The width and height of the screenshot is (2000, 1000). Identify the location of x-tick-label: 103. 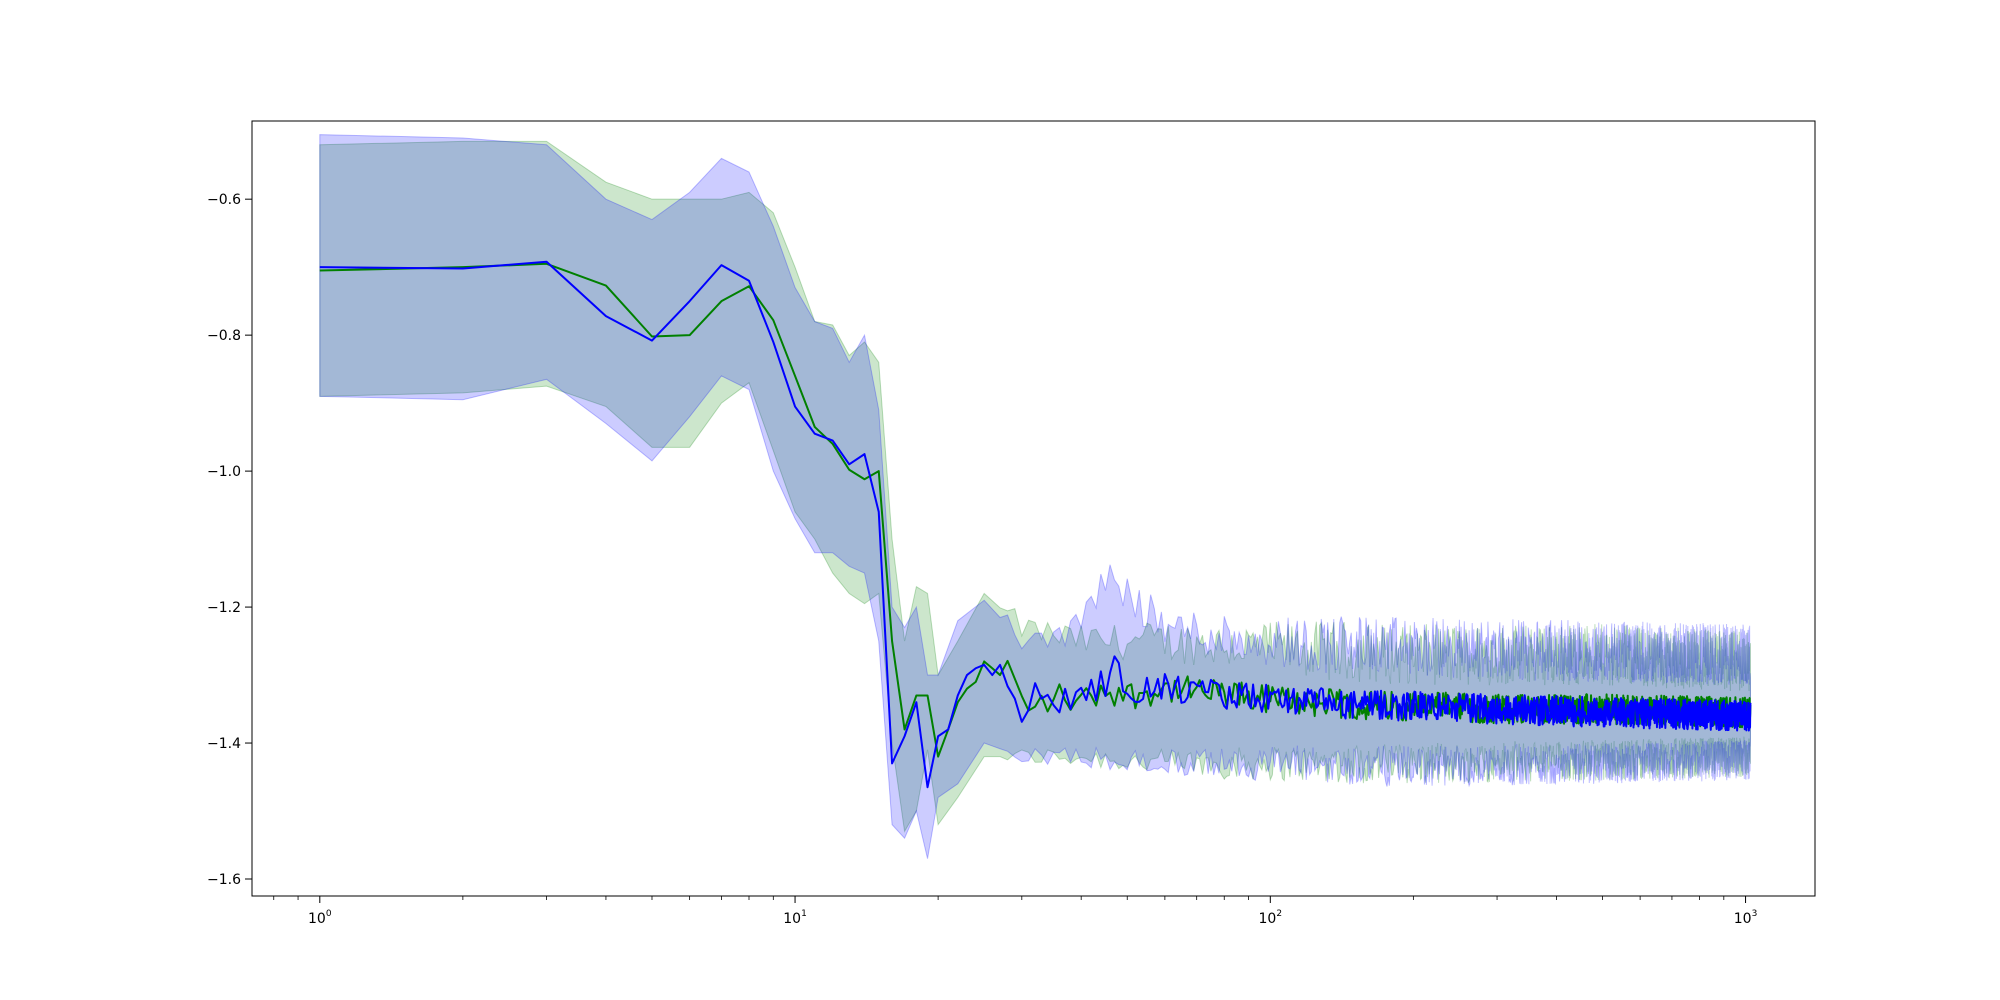
(1746, 918).